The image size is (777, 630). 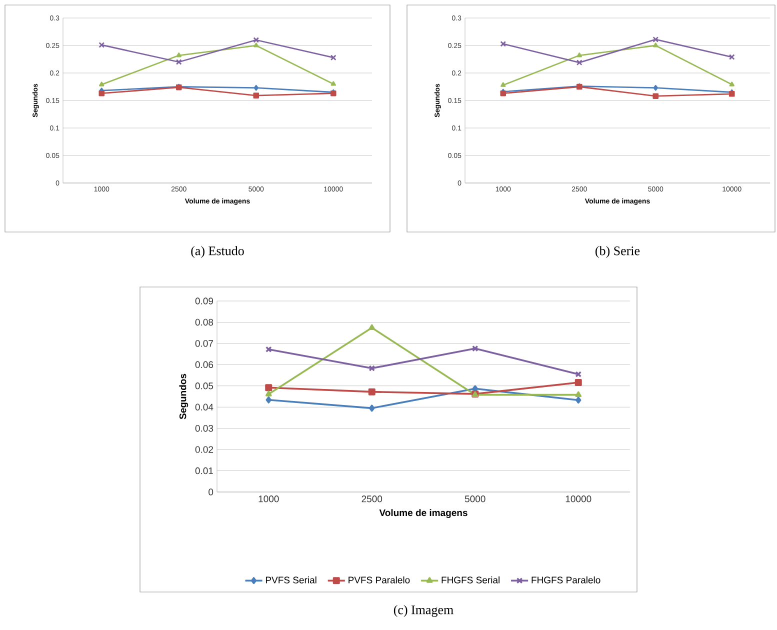 I want to click on text: (a) Estudo, so click(x=217, y=252).